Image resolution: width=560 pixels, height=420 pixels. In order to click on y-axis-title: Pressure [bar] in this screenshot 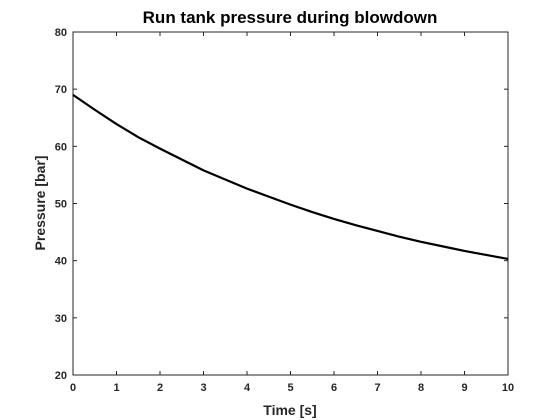, I will do `click(40, 203)`.